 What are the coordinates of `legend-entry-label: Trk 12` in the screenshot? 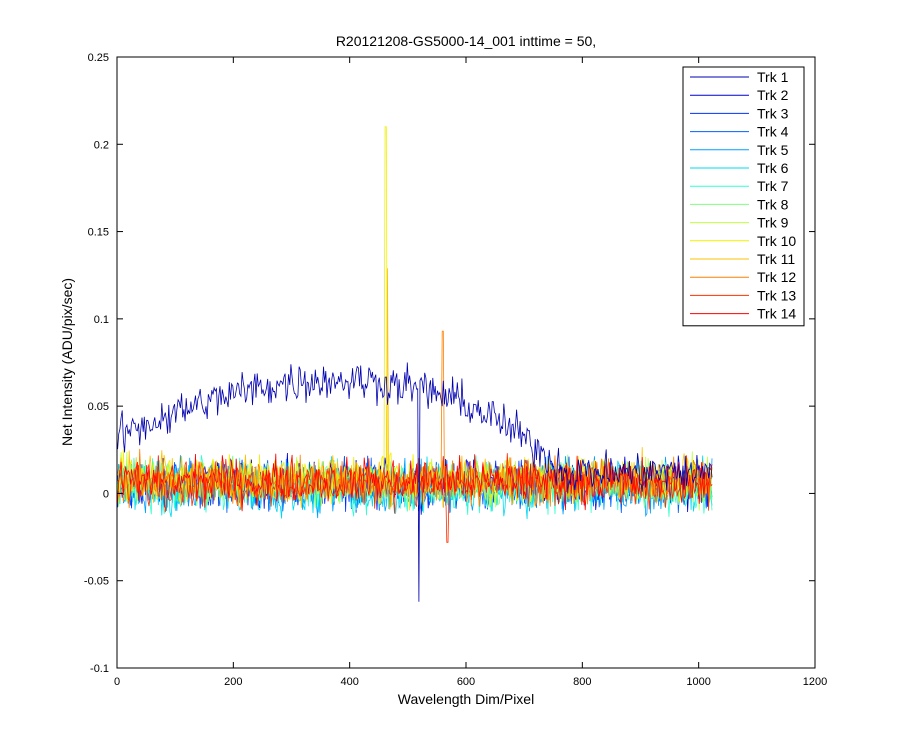 It's located at (776, 277).